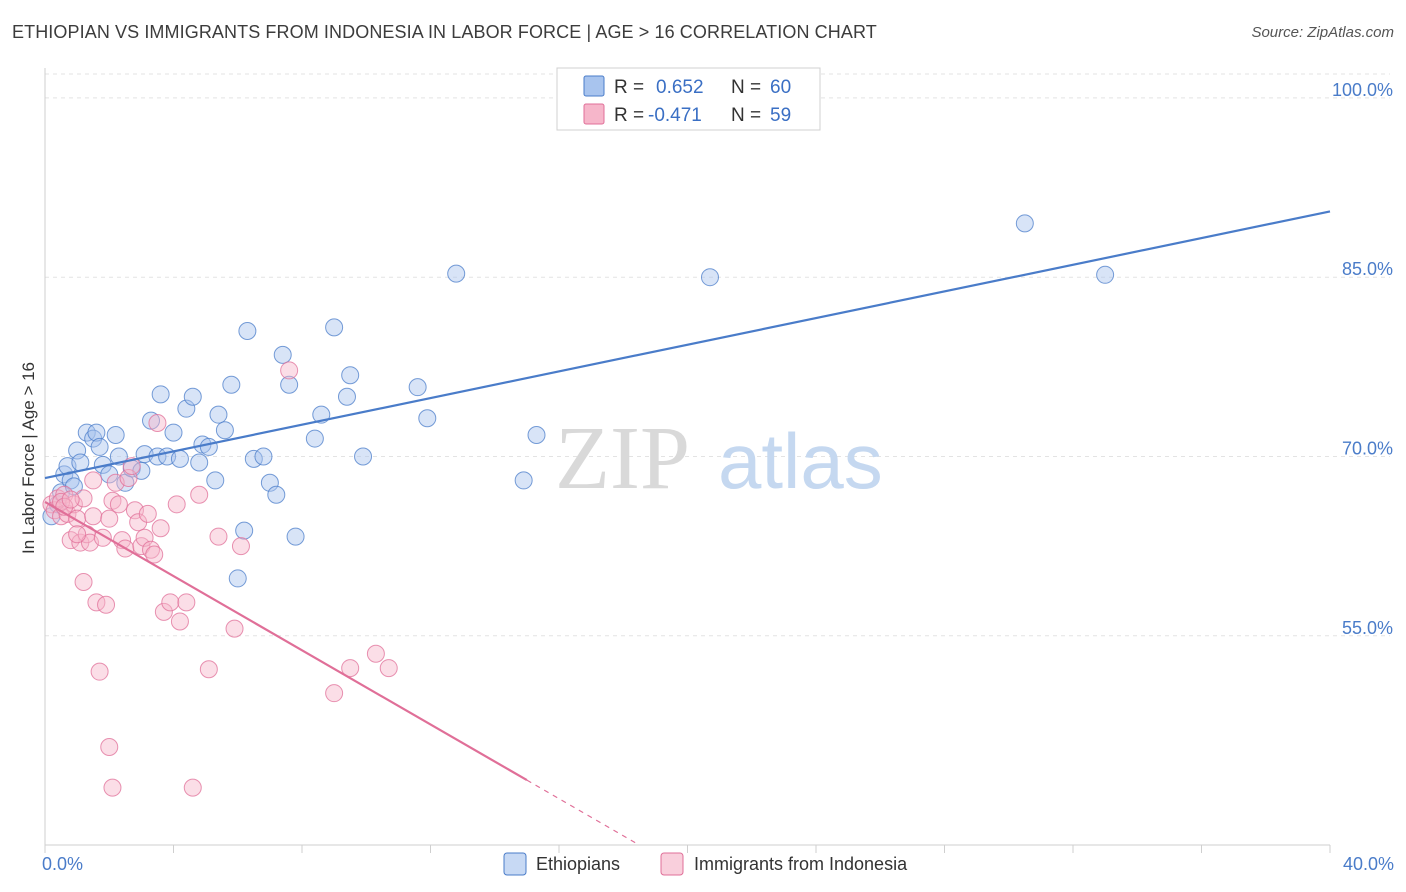  Describe the element at coordinates (801, 864) in the screenshot. I see `bottom-legend-label-indonesia: Immigrants from Indonesia` at that location.